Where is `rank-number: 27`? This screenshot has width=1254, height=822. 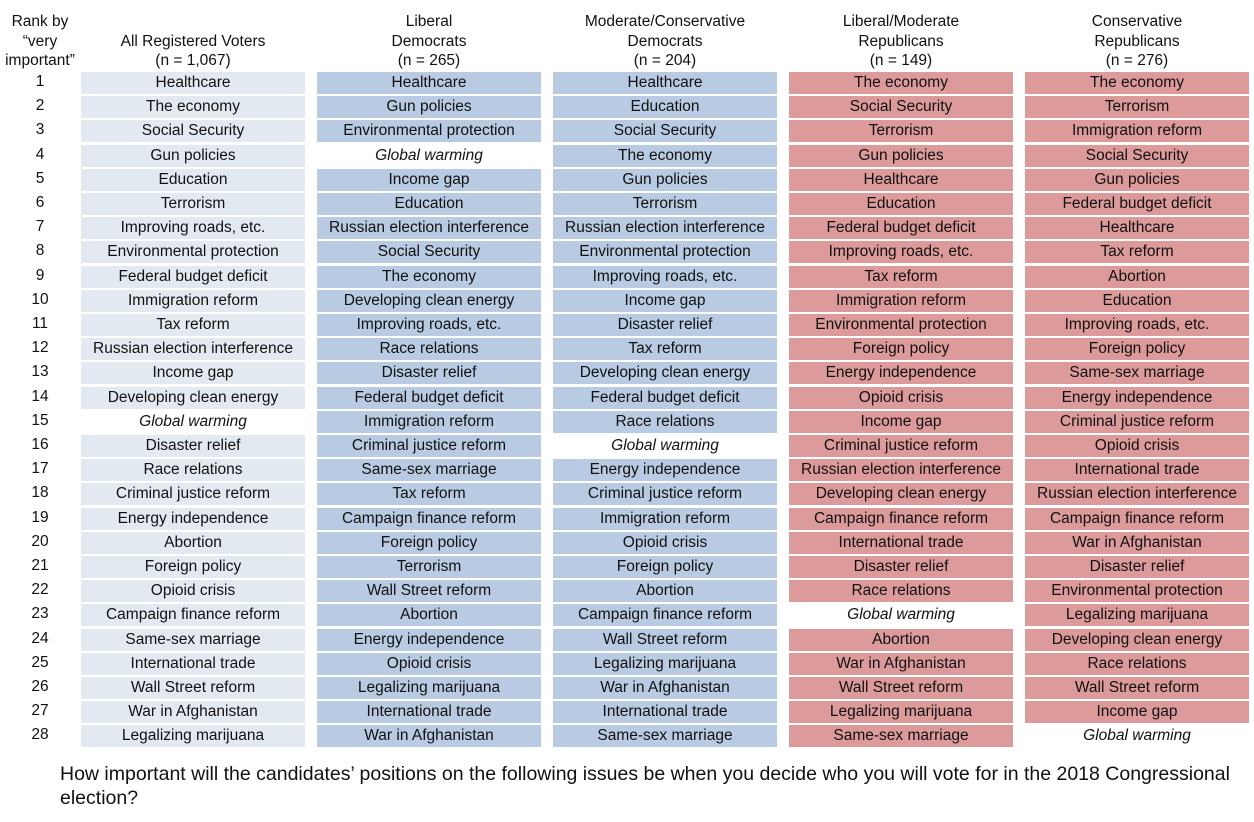
rank-number: 27 is located at coordinates (40, 711).